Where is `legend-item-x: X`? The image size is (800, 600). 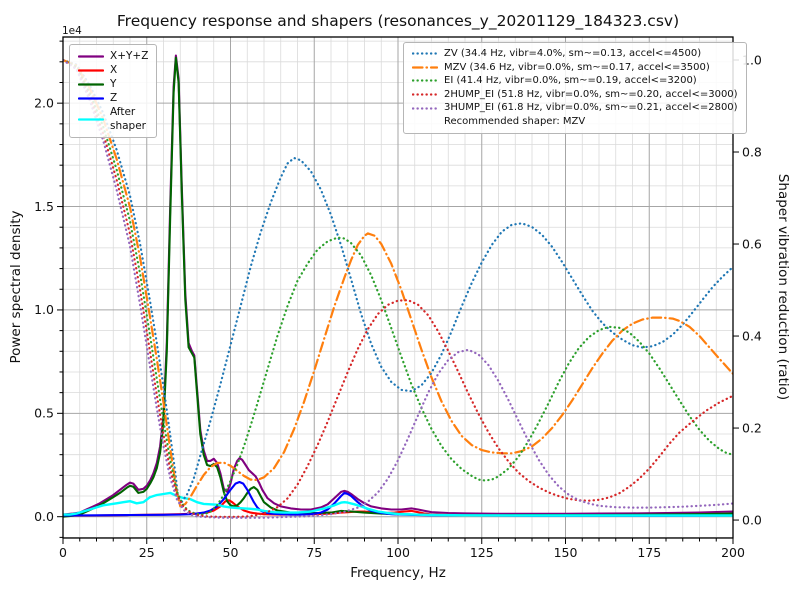 legend-item-x: X is located at coordinates (113, 70).